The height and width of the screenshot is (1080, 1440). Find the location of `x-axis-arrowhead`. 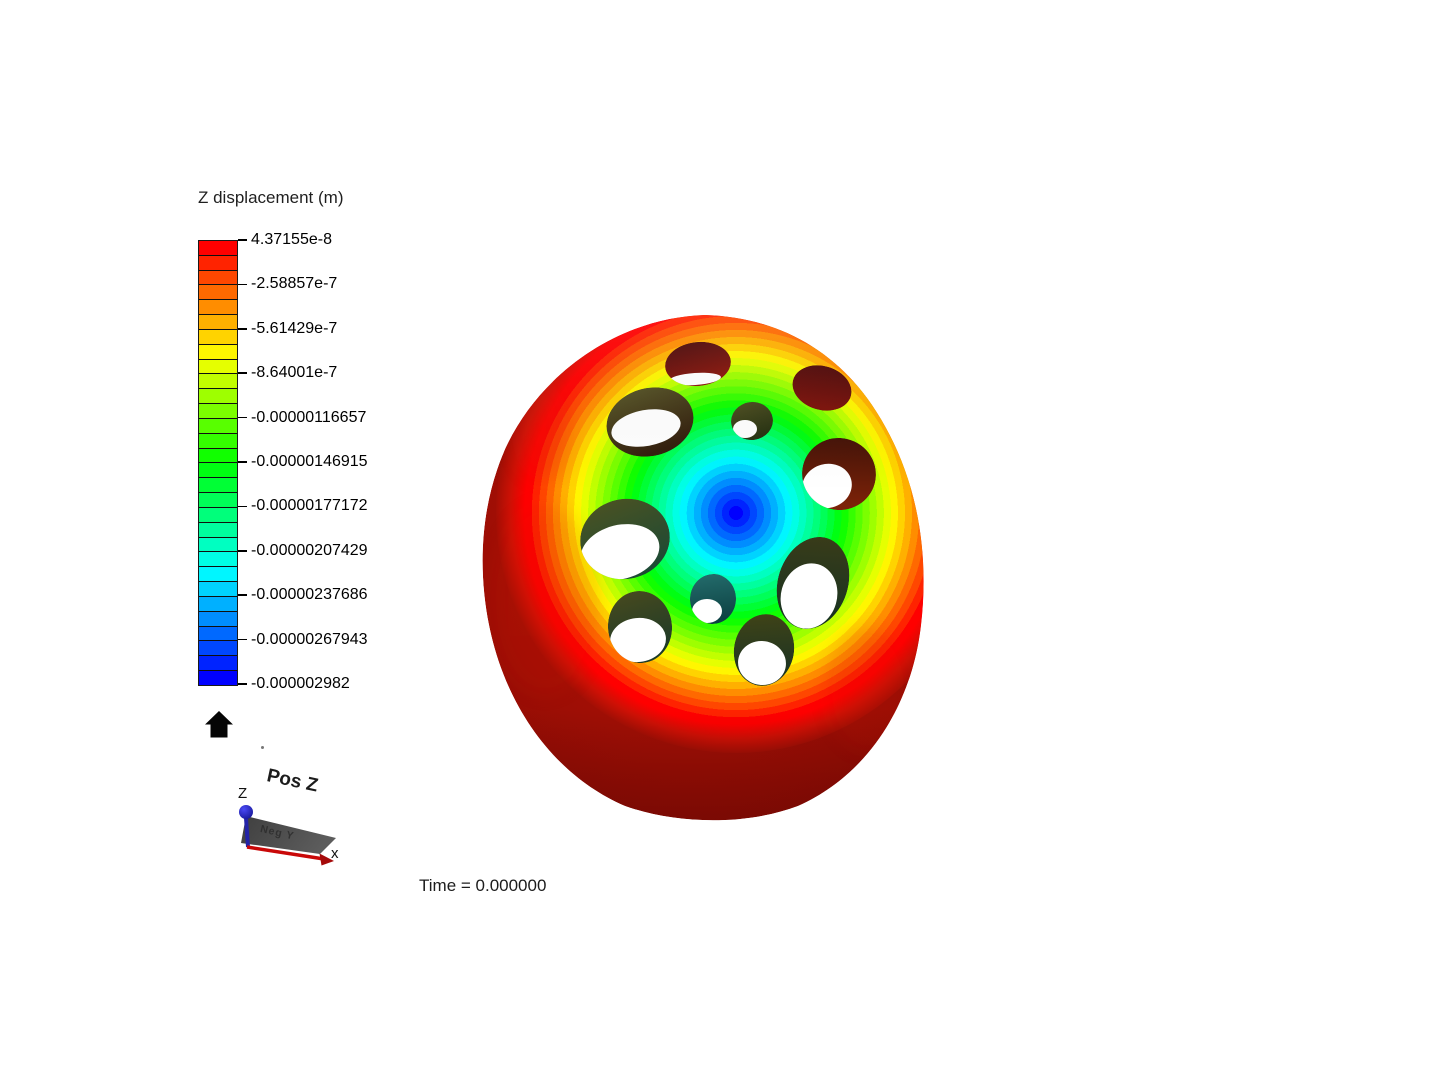

x-axis-arrowhead is located at coordinates (326, 859).